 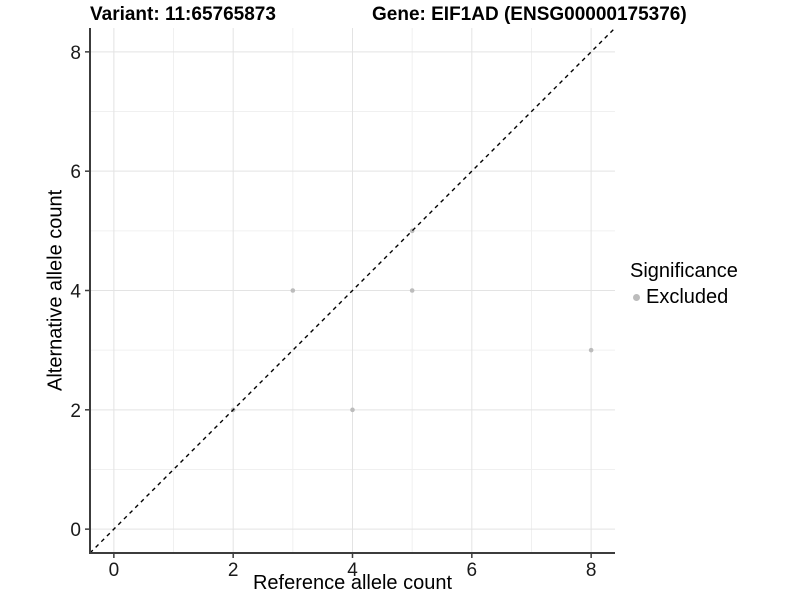 I want to click on legend-item-label: Excluded, so click(x=687, y=297).